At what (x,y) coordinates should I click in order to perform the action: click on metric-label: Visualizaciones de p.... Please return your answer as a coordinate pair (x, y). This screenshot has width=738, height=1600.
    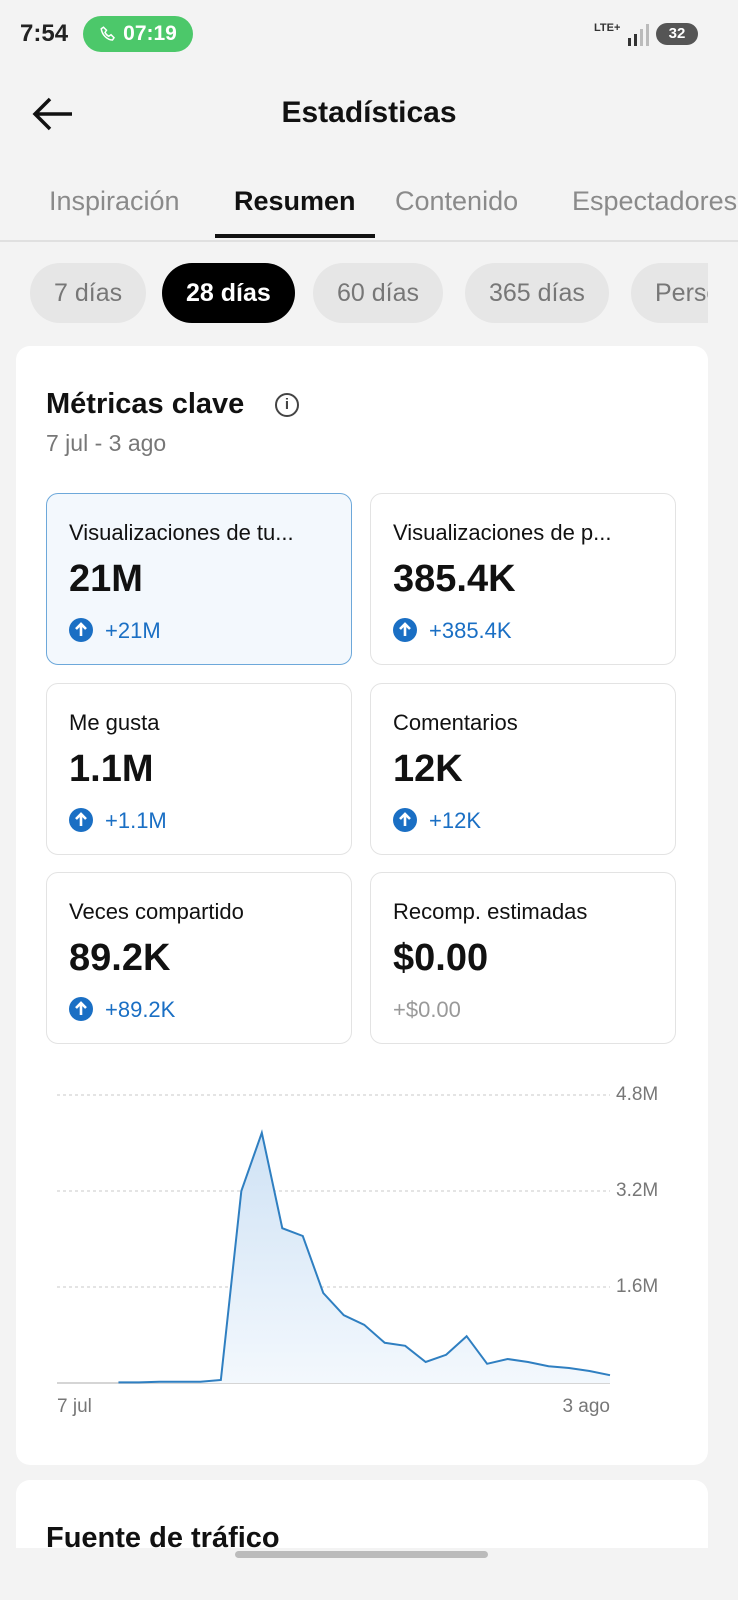
    Looking at the image, I should click on (502, 532).